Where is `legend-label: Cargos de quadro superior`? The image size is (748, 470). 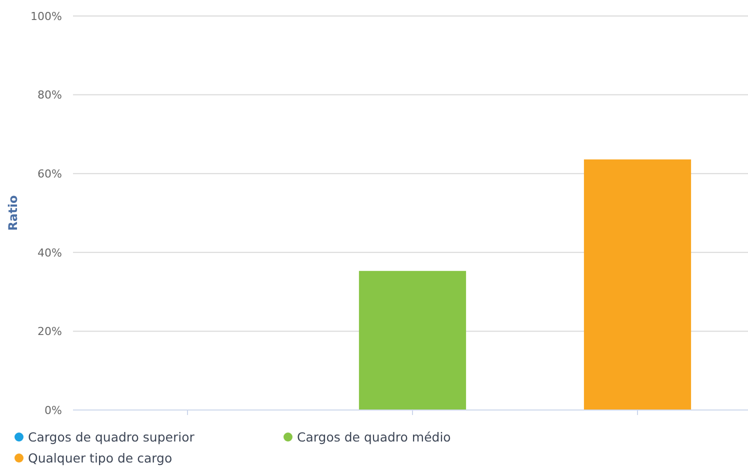
legend-label: Cargos de quadro superior is located at coordinates (112, 436).